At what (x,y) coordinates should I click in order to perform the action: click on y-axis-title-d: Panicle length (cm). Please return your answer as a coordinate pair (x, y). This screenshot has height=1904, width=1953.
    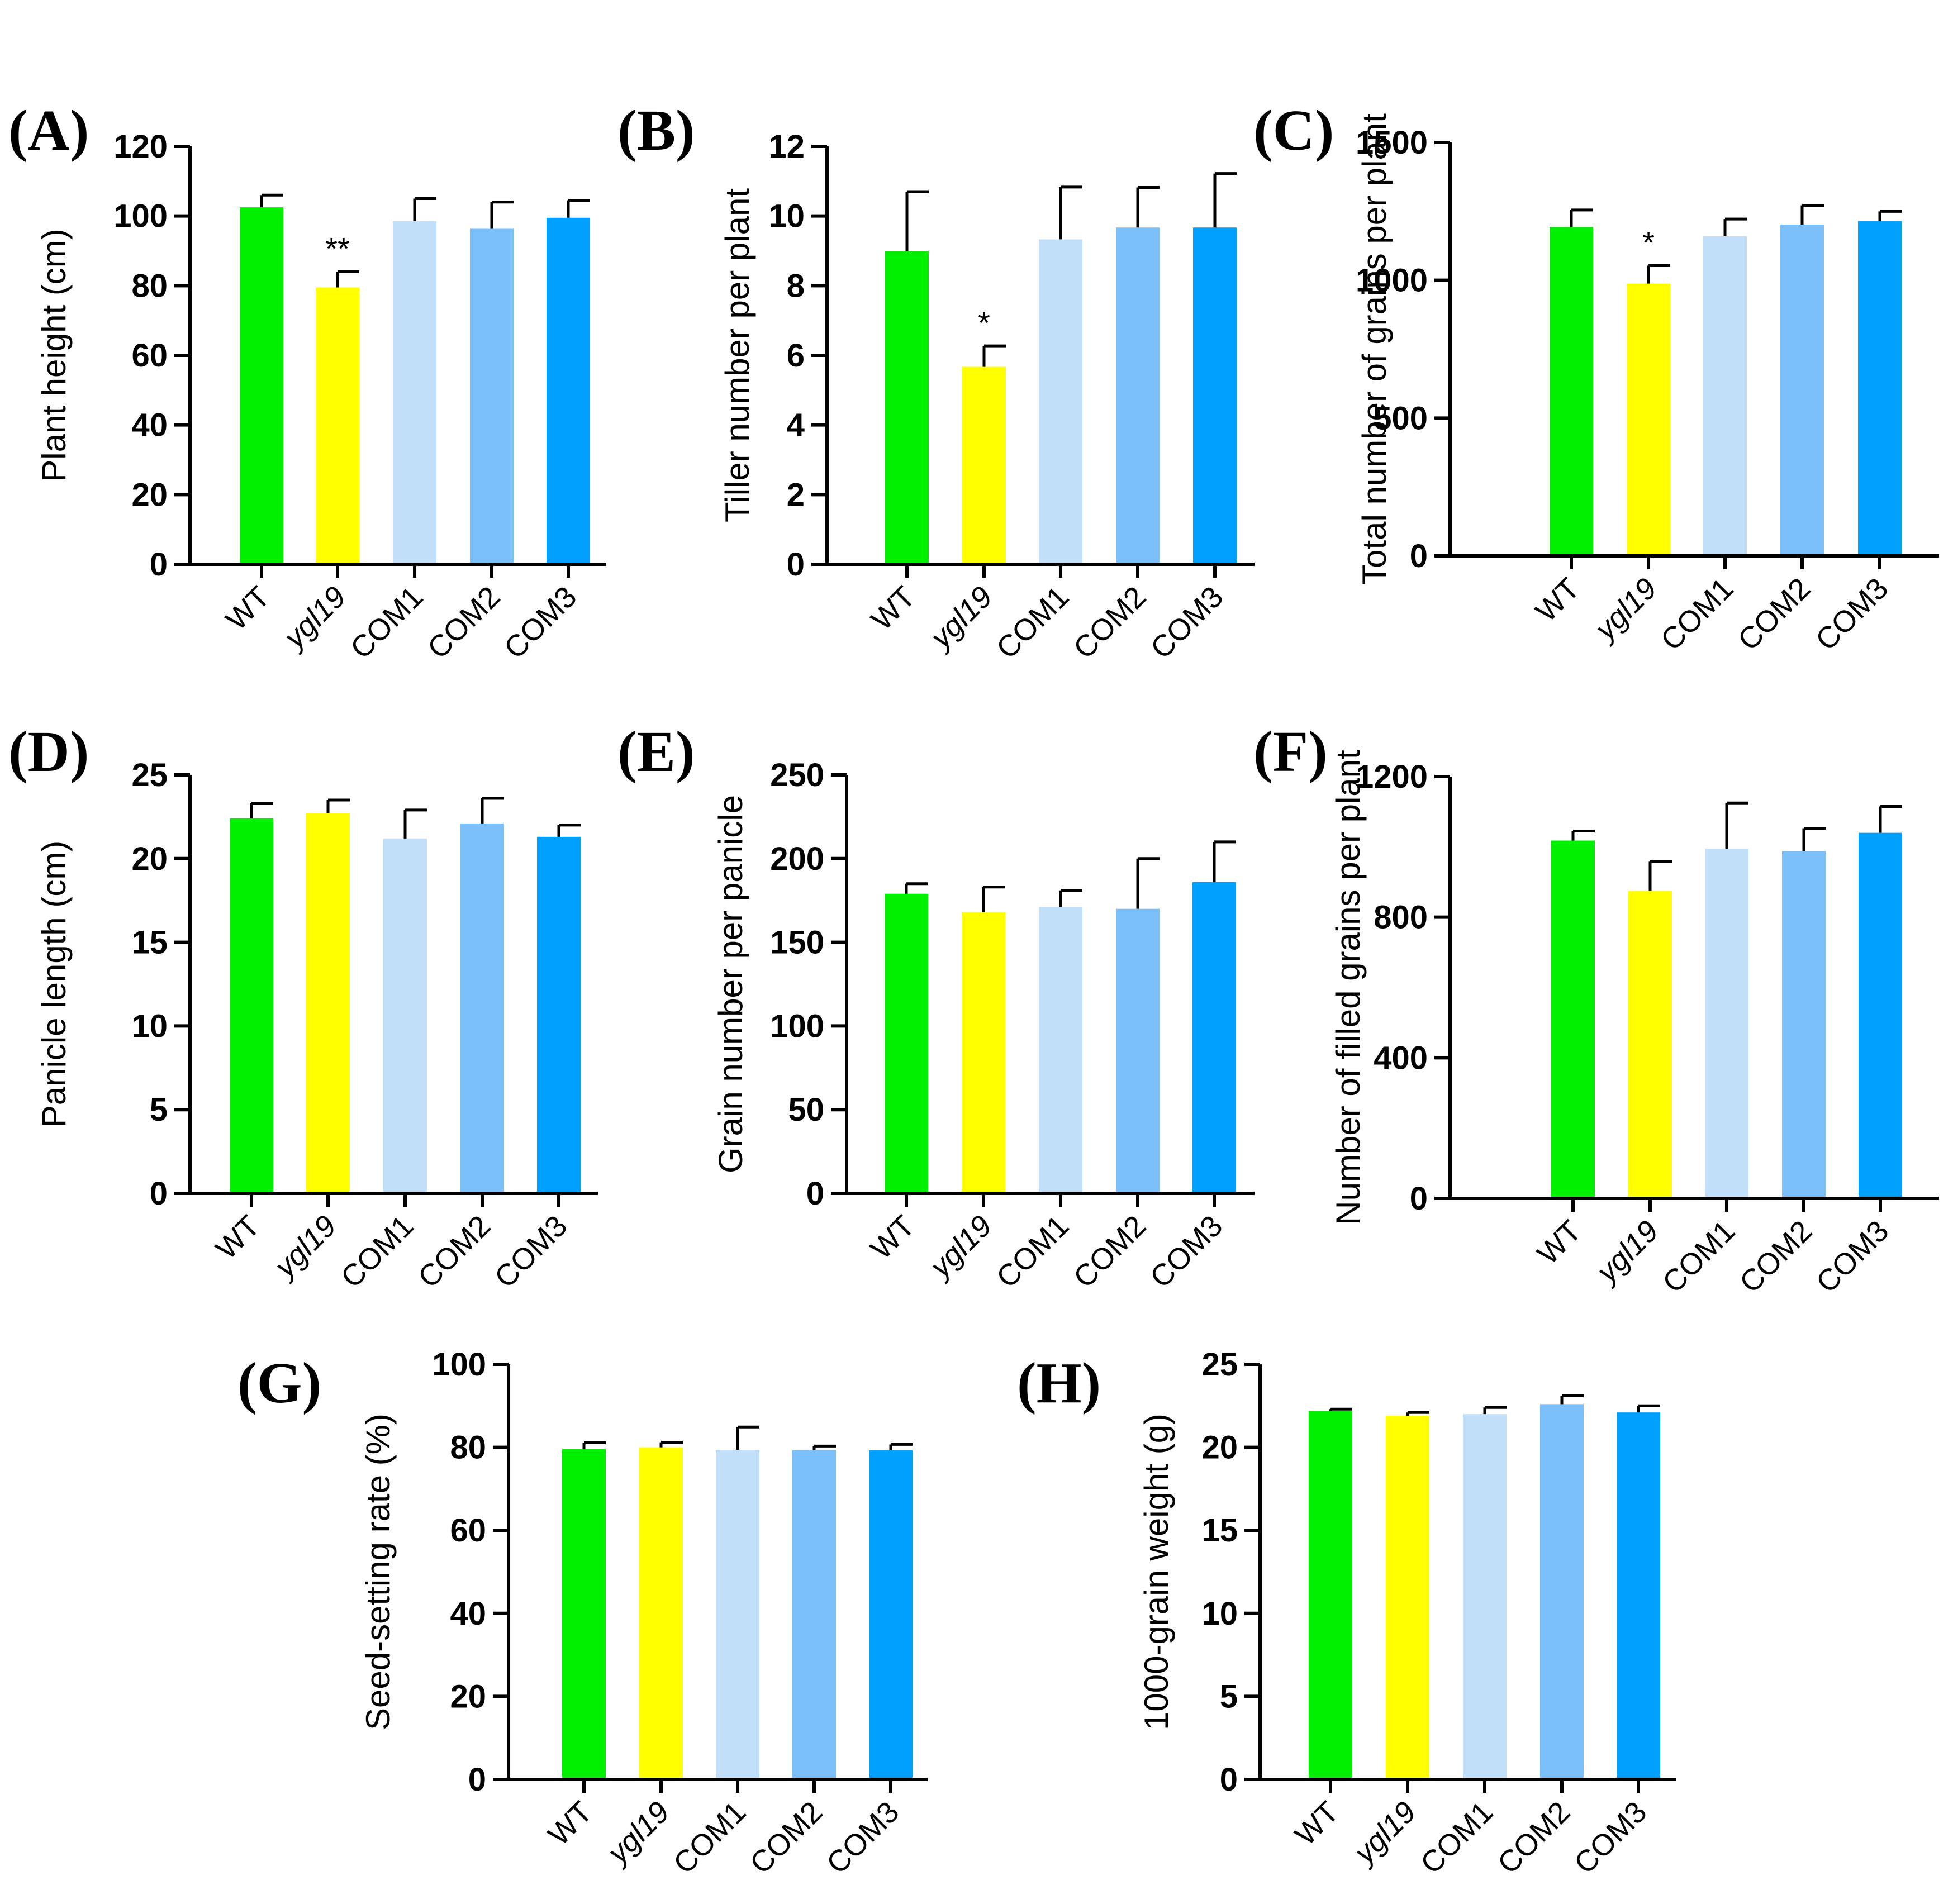
    Looking at the image, I should click on (54, 984).